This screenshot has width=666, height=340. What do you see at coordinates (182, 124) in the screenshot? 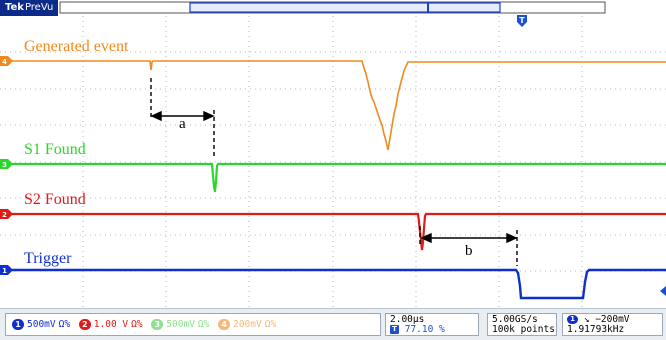
I see `annotation-a-label: a` at bounding box center [182, 124].